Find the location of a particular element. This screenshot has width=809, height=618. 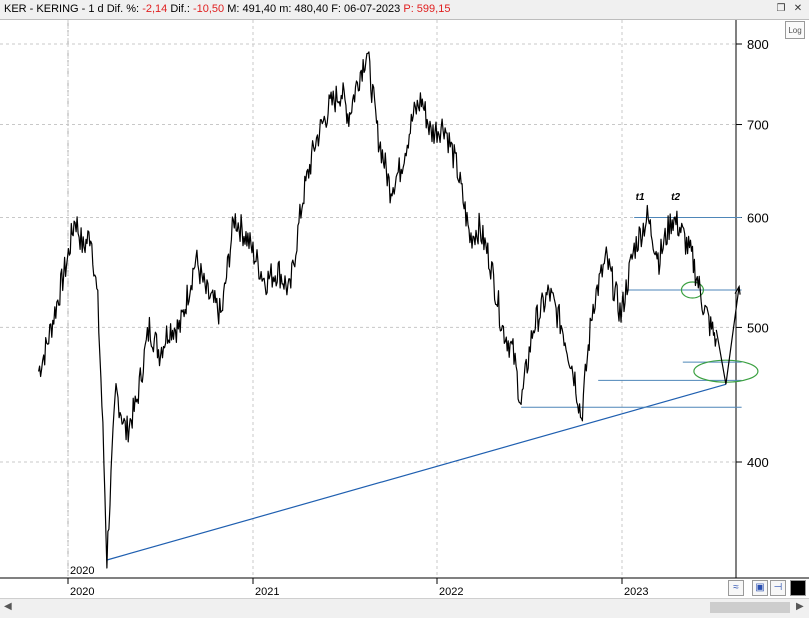

horizontal-scrollbar: ◀ ▶ is located at coordinates (404, 608).